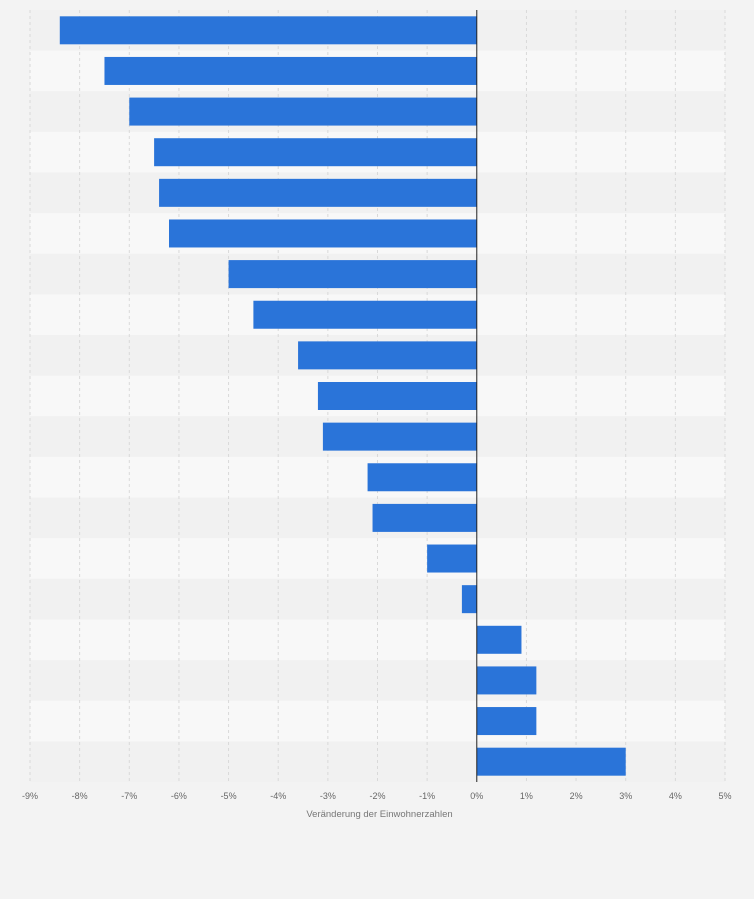 The height and width of the screenshot is (899, 754). Describe the element at coordinates (179, 796) in the screenshot. I see `x-tick-label: -6%` at that location.